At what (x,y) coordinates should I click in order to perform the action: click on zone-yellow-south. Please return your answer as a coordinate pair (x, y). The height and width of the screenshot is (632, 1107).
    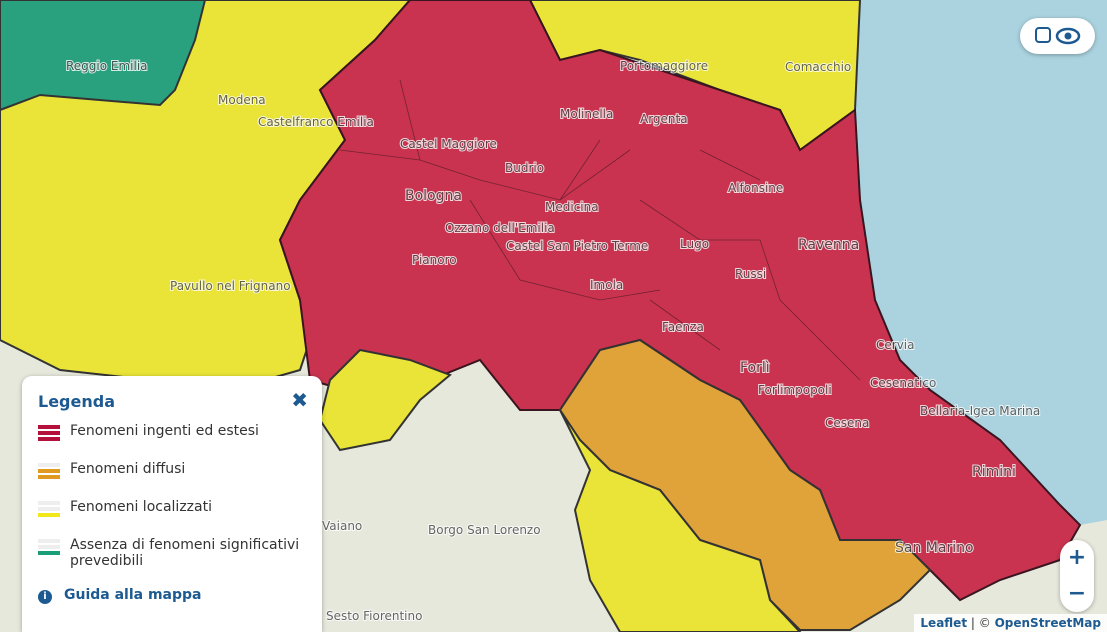
    Looking at the image, I should click on (680, 520).